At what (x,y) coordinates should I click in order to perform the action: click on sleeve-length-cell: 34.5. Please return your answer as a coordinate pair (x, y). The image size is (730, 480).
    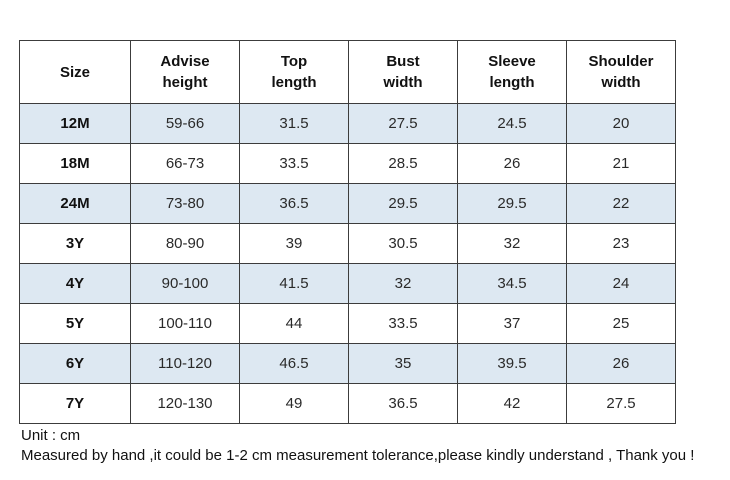
    Looking at the image, I should click on (512, 283).